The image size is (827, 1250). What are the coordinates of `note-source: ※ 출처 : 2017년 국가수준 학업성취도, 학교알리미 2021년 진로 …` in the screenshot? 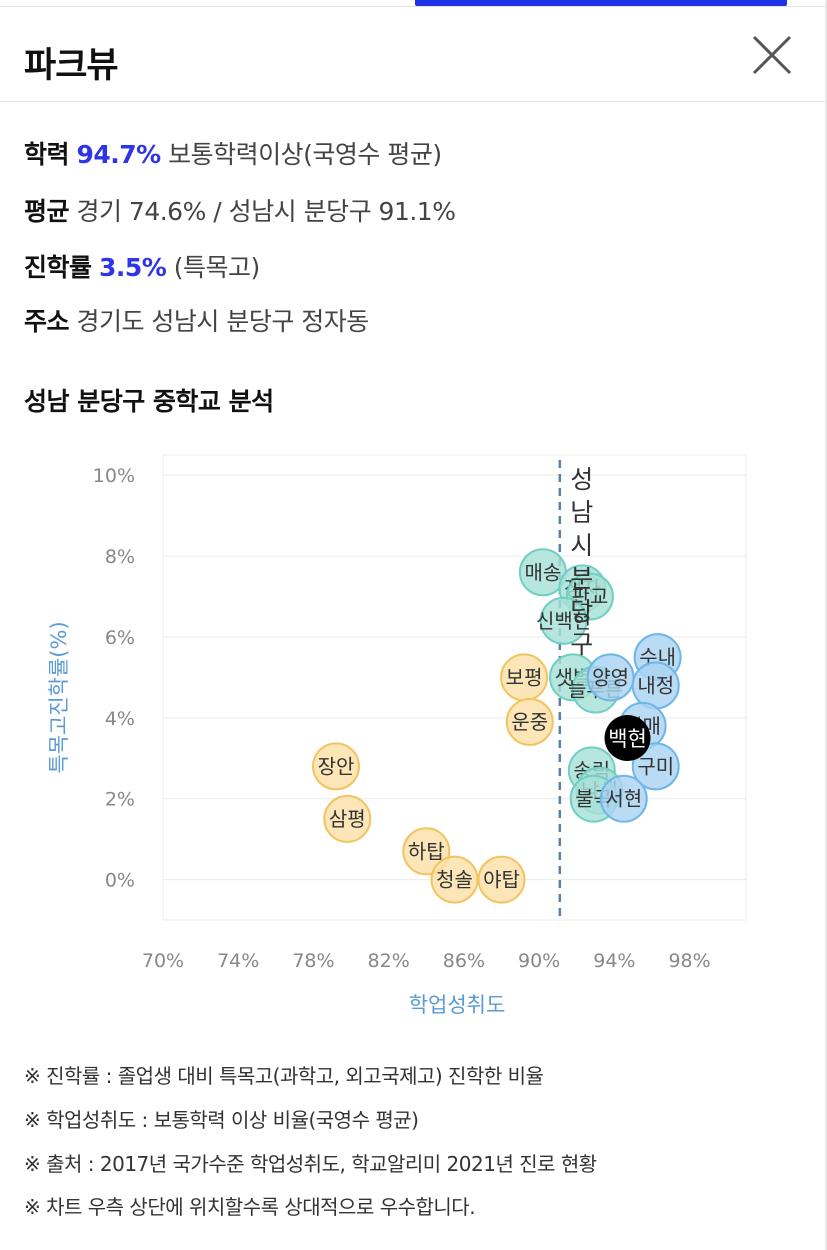 It's located at (310, 1164).